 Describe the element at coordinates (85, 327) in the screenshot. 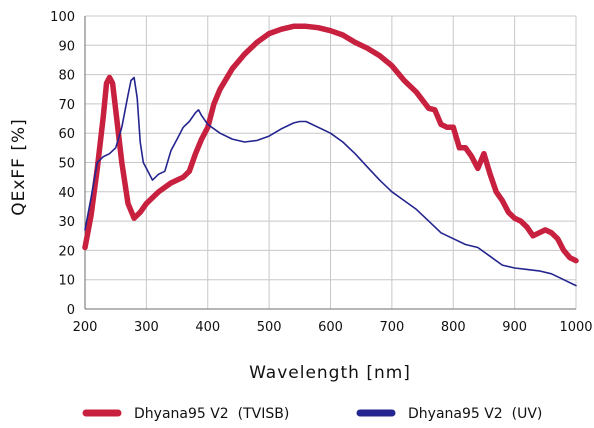

I see `x-tick-label: 200` at that location.